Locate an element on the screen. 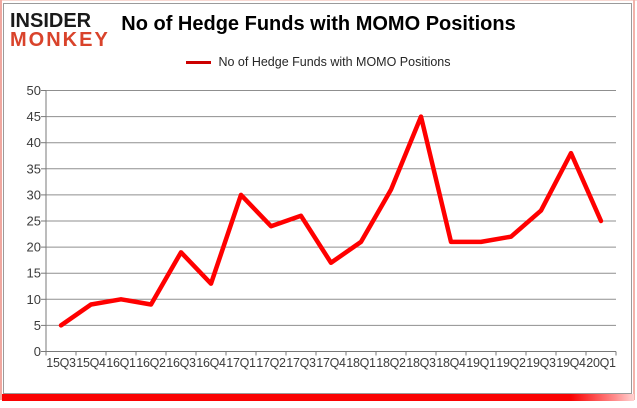 This screenshot has height=408, width=637. y-axis-label: 45 is located at coordinates (34, 116).